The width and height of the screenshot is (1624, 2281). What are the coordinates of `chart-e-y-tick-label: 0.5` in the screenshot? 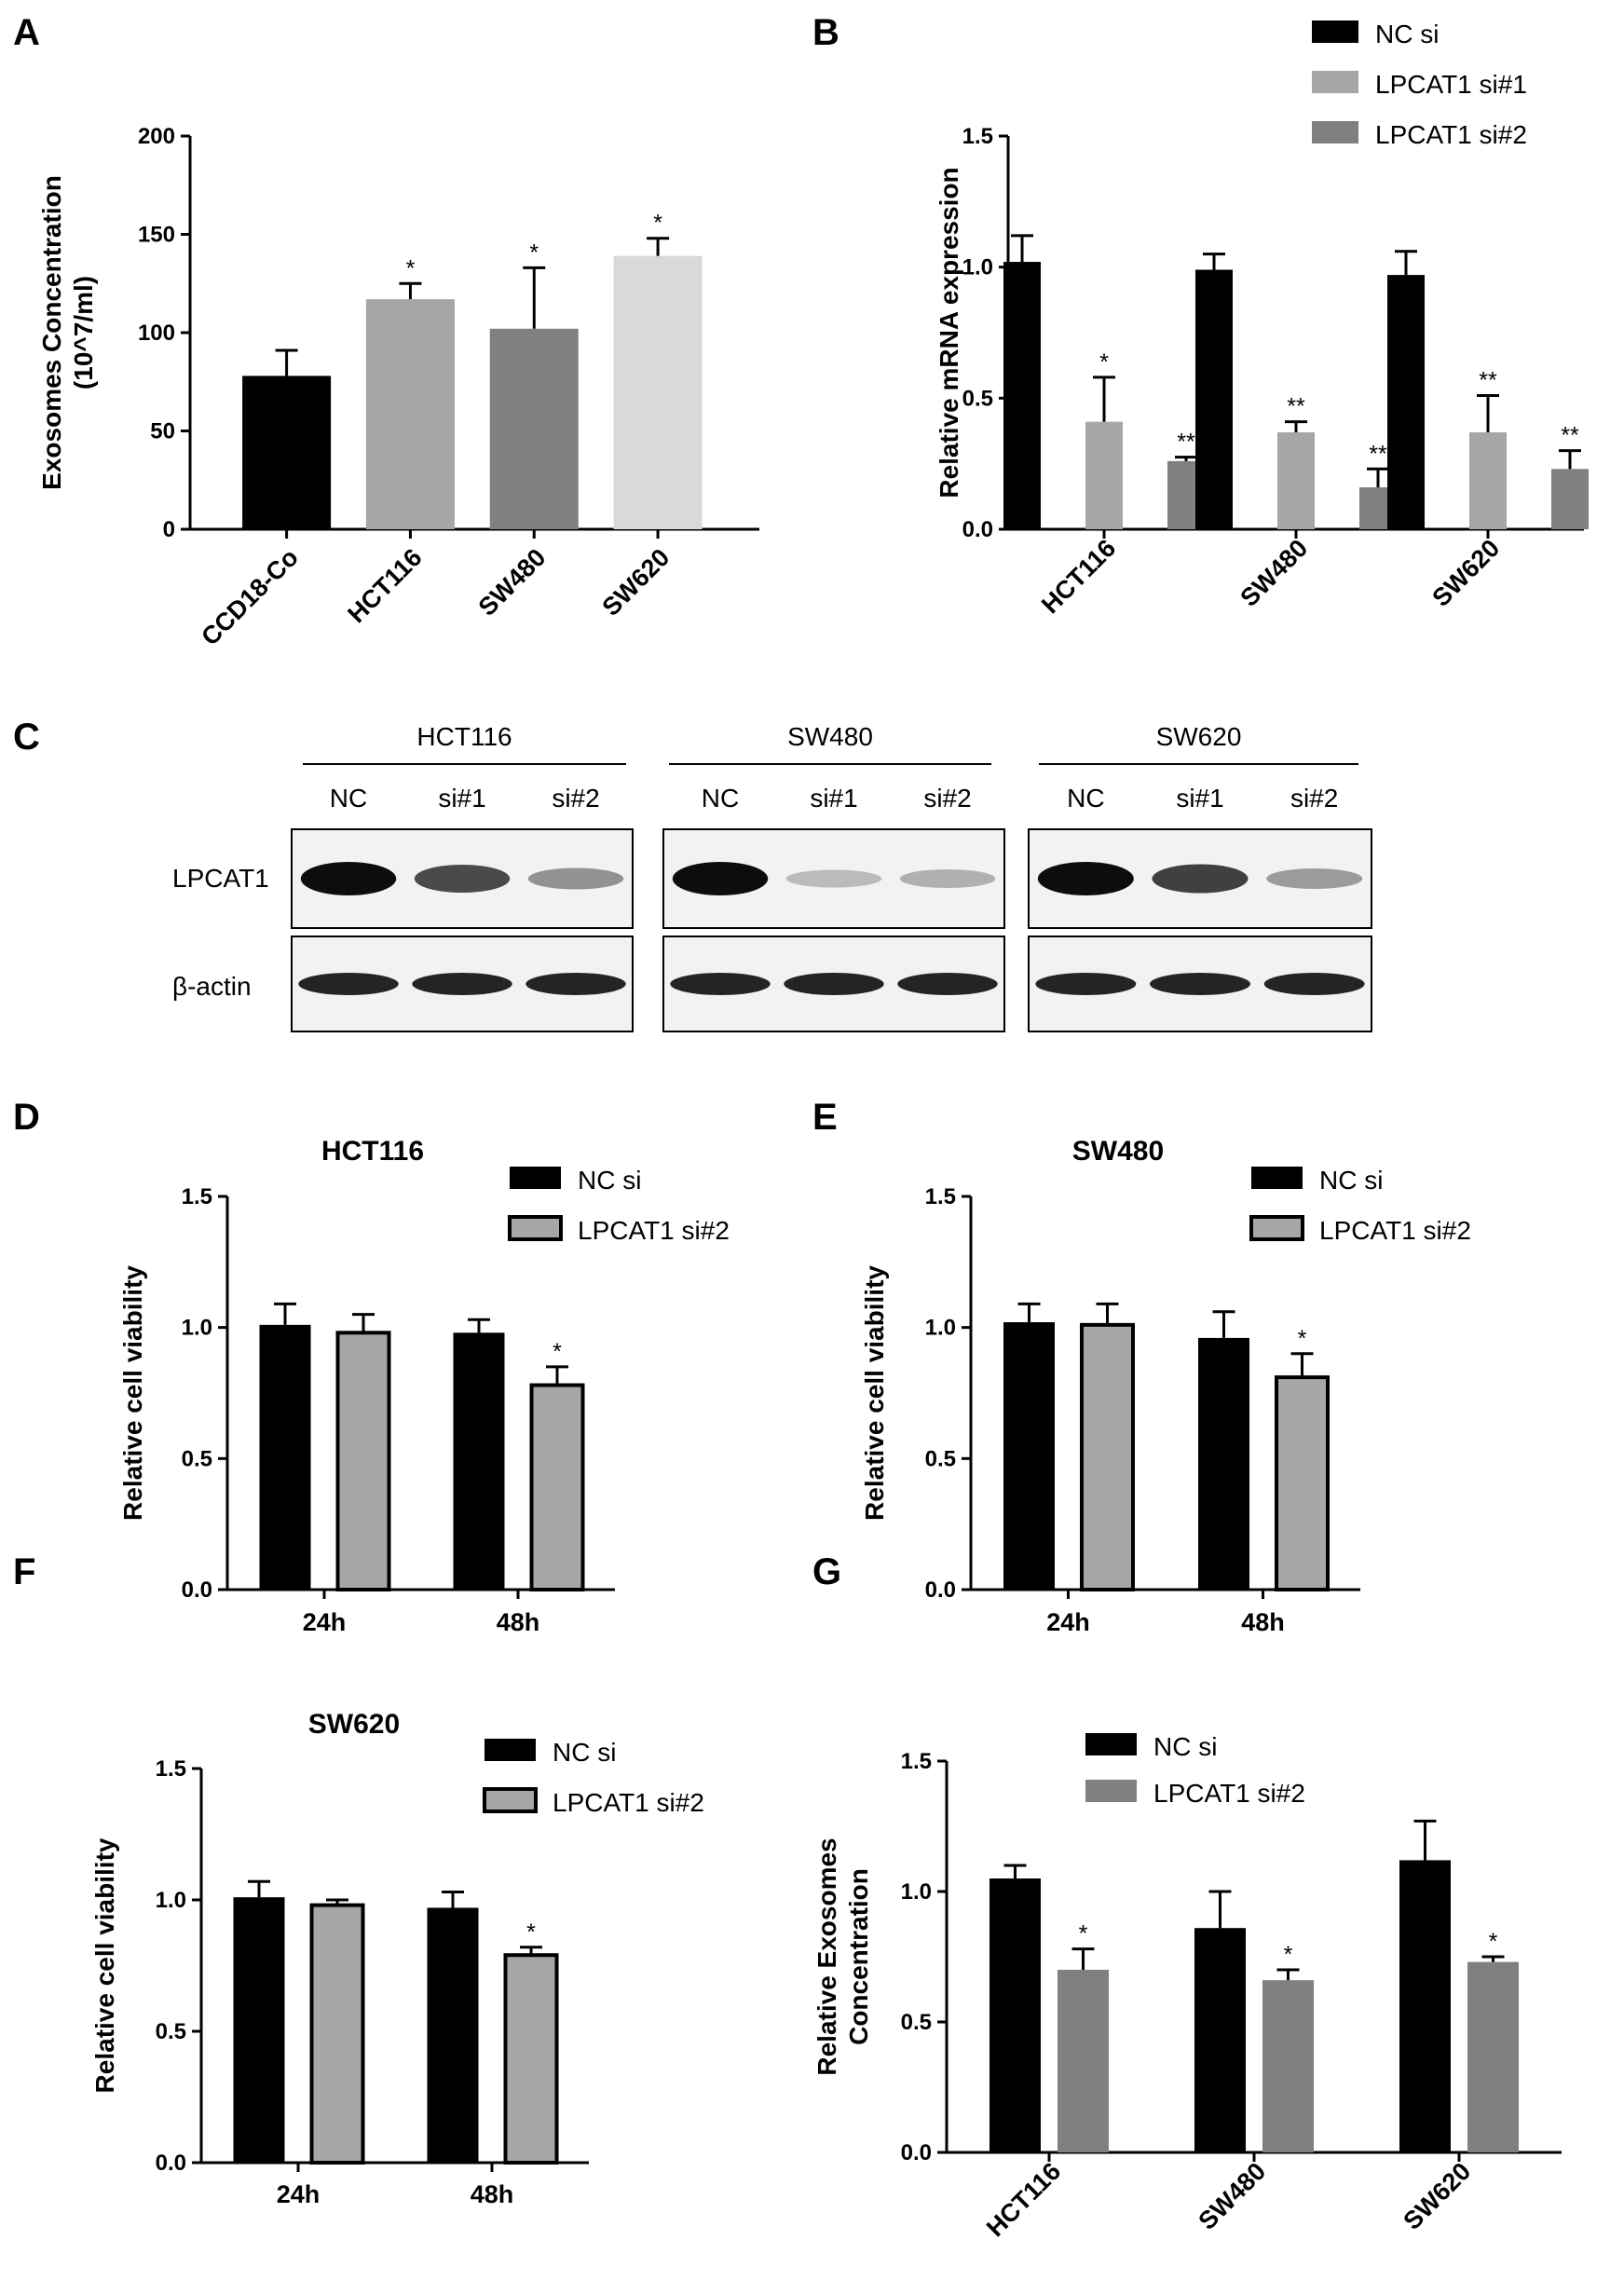 It's located at (941, 1459).